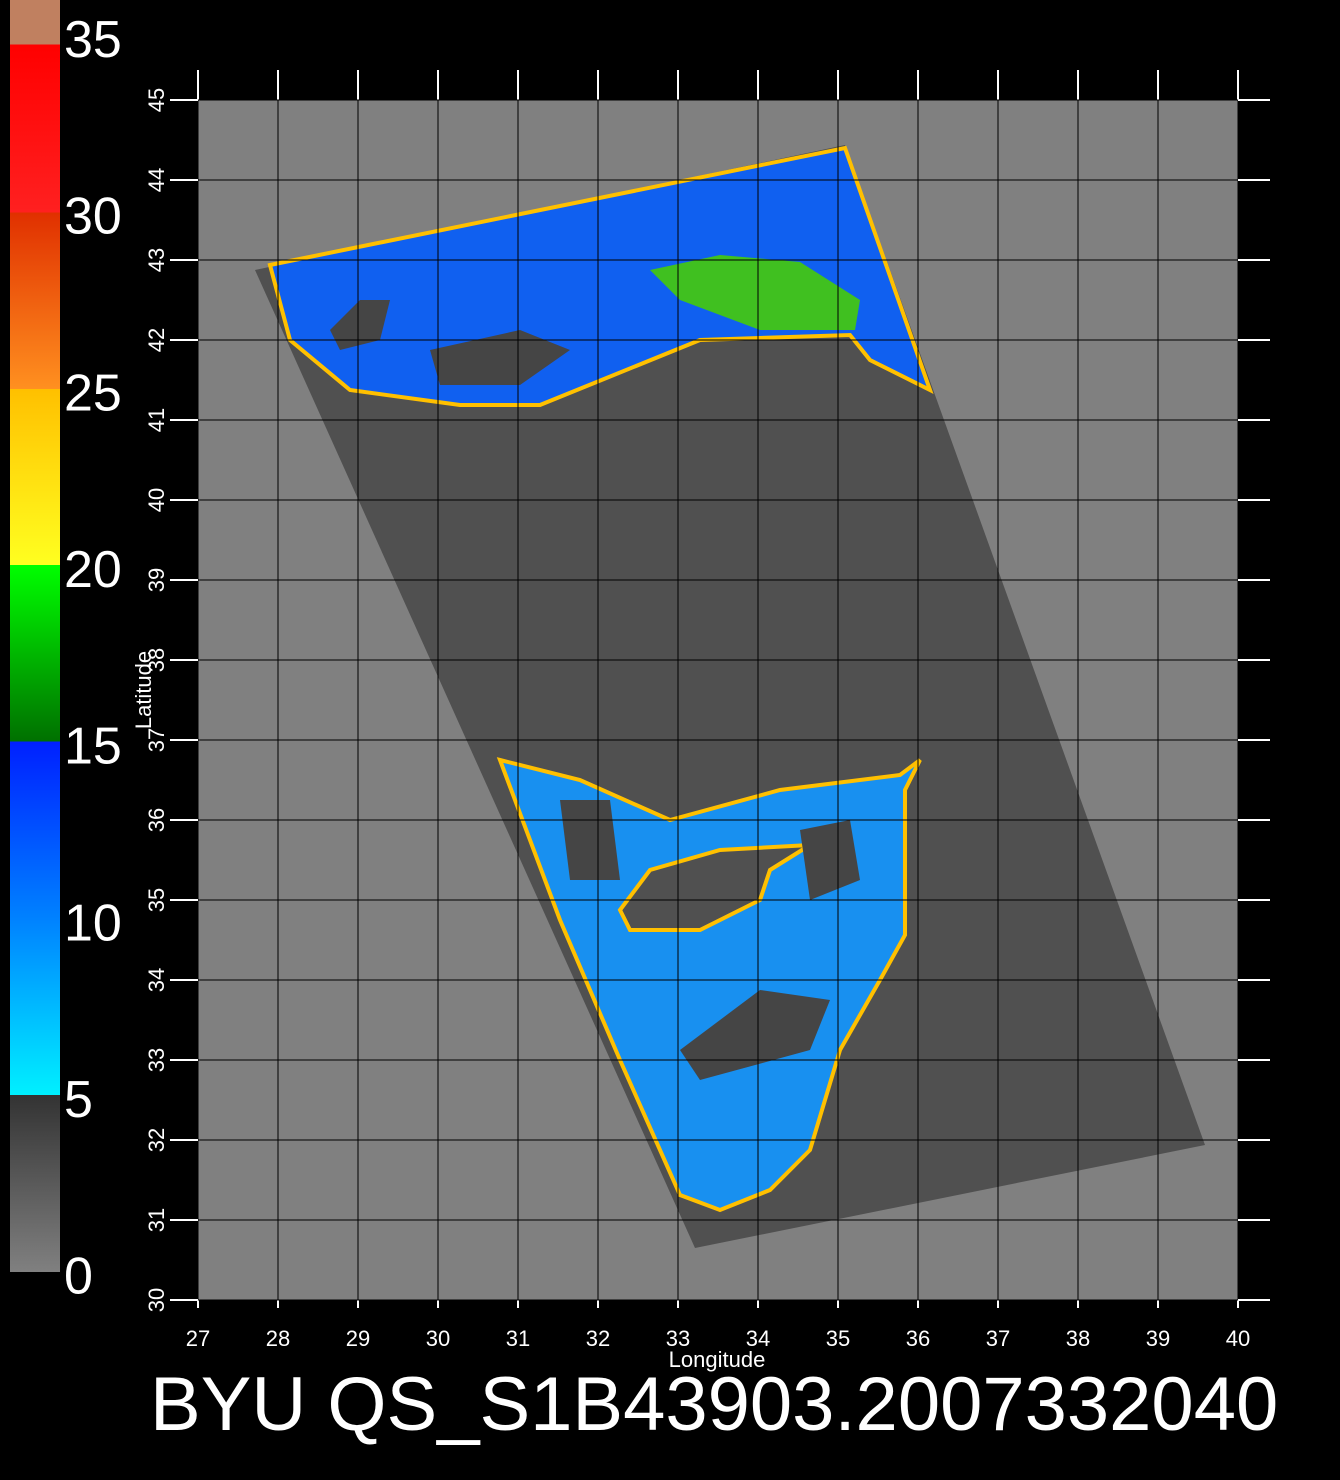  Describe the element at coordinates (598, 1338) in the screenshot. I see `x-tick-label: 32` at that location.